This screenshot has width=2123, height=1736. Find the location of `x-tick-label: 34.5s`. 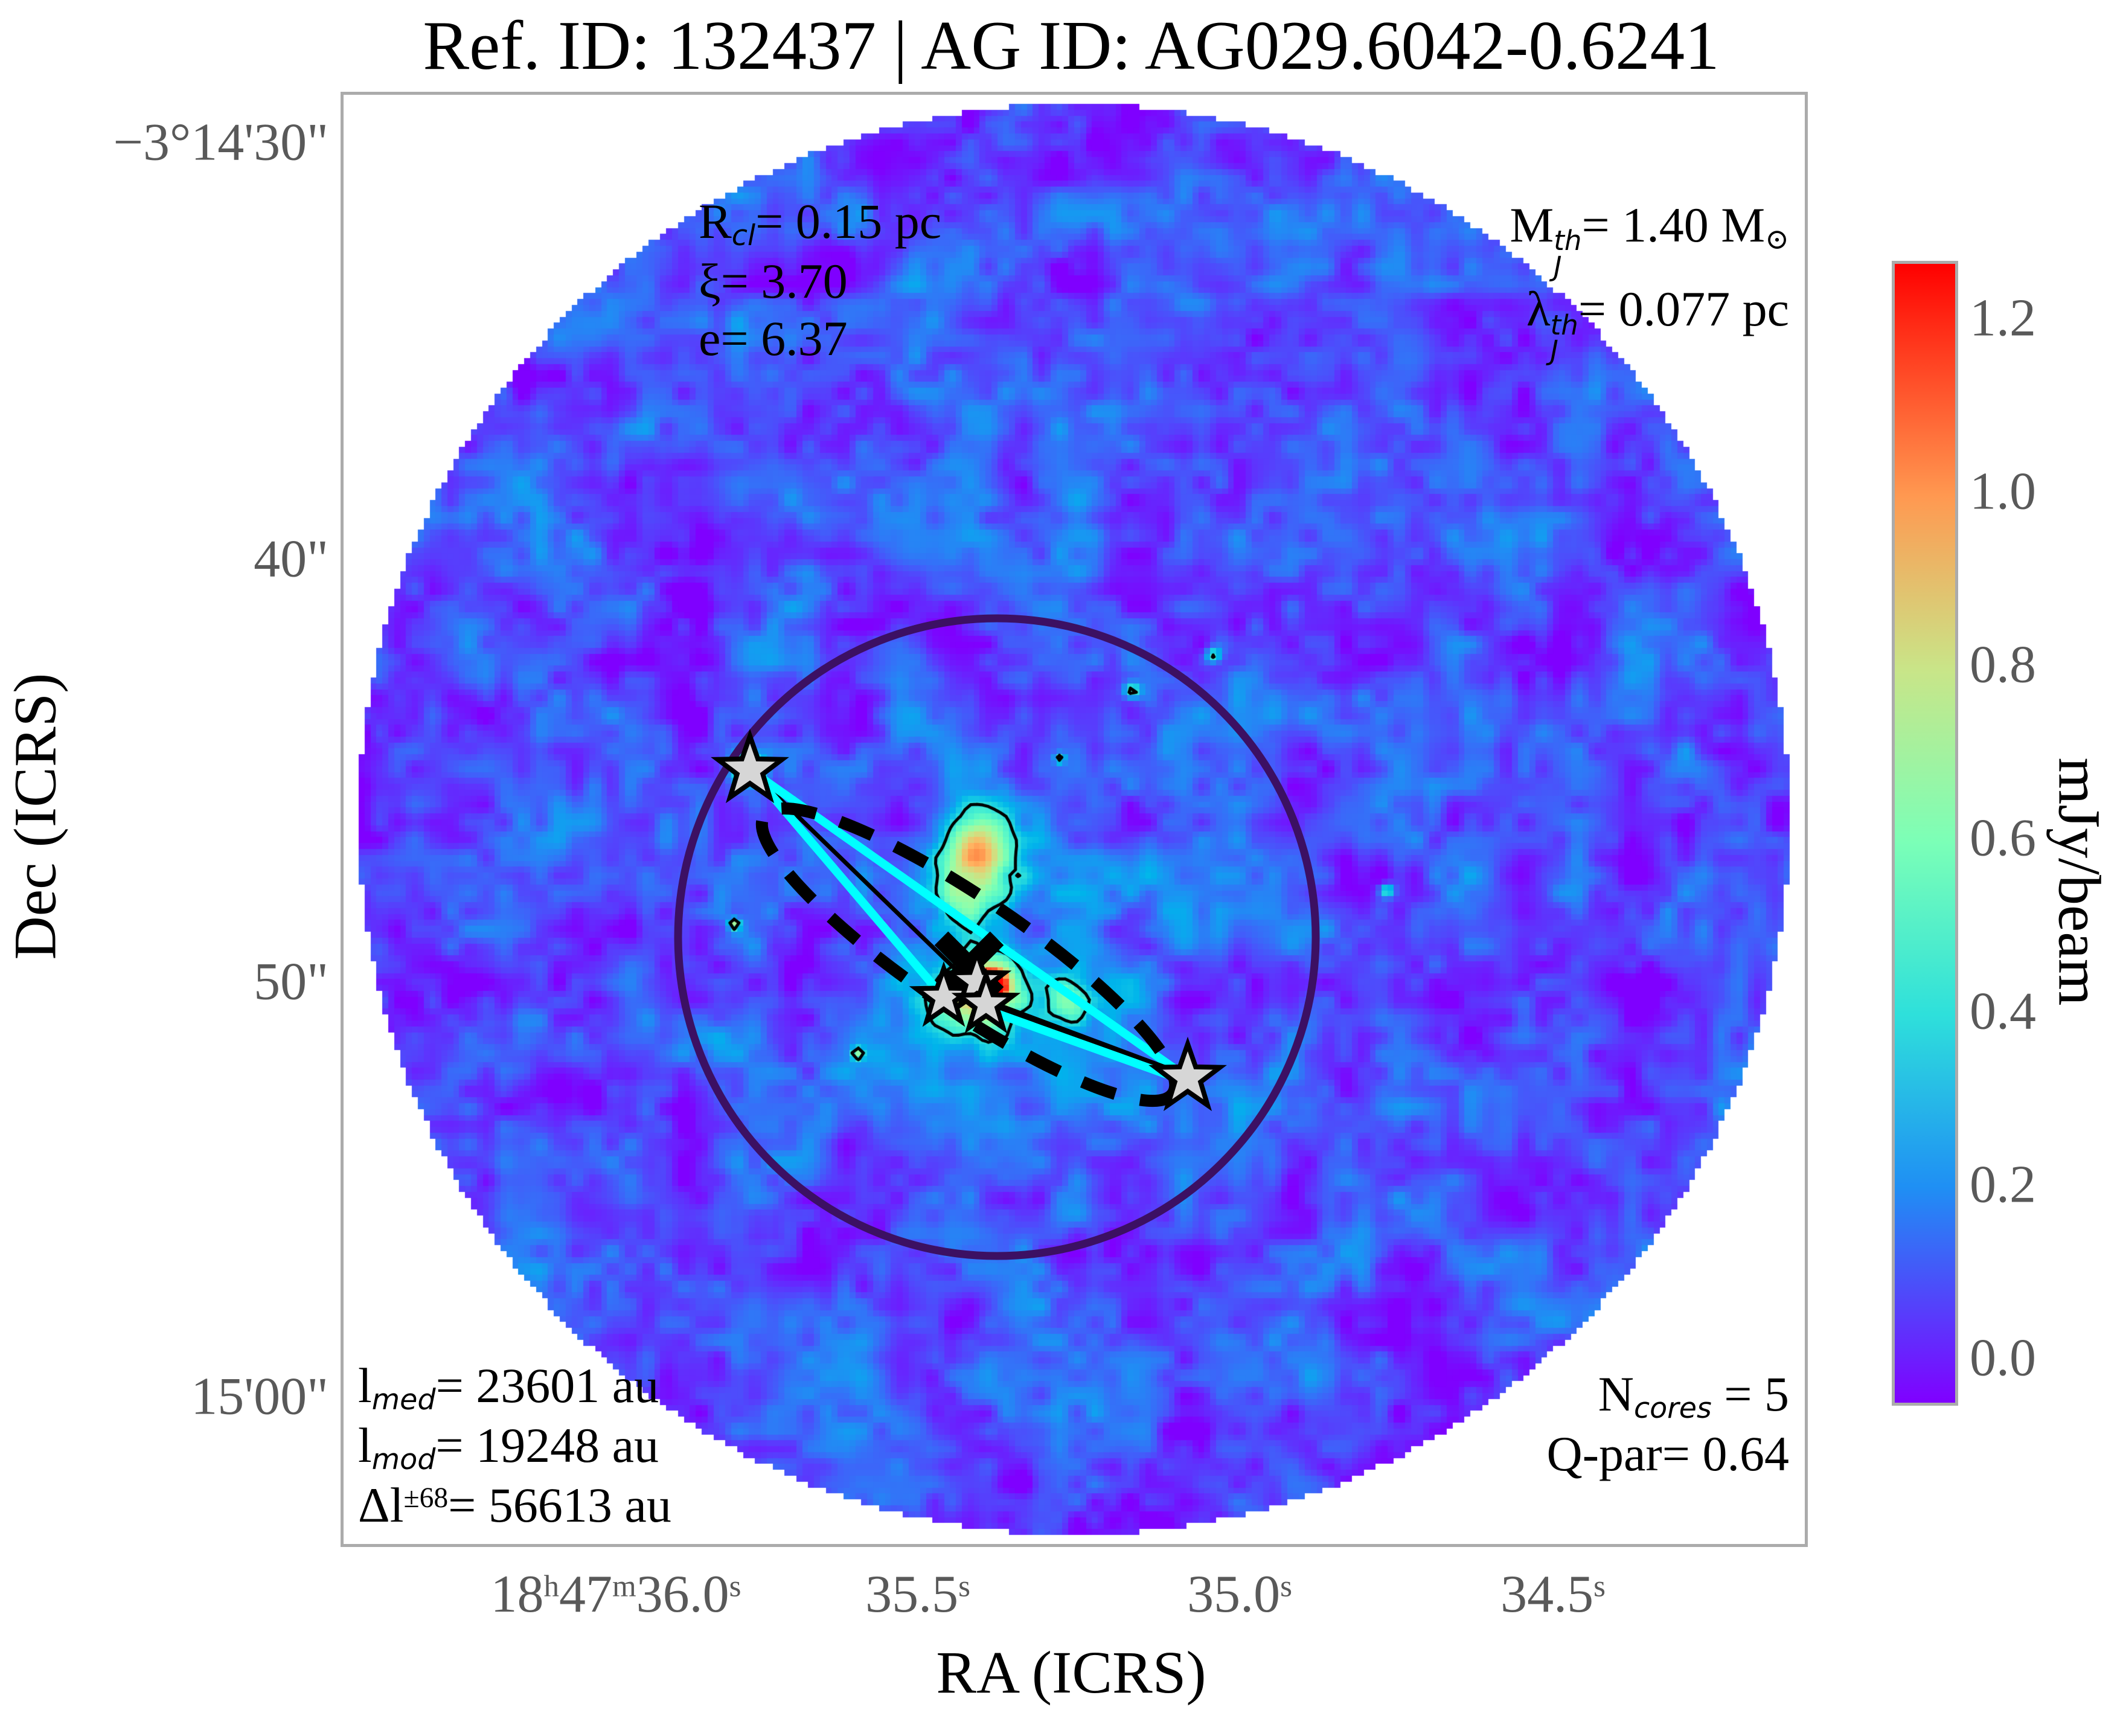

x-tick-label: 34.5s is located at coordinates (1553, 1594).